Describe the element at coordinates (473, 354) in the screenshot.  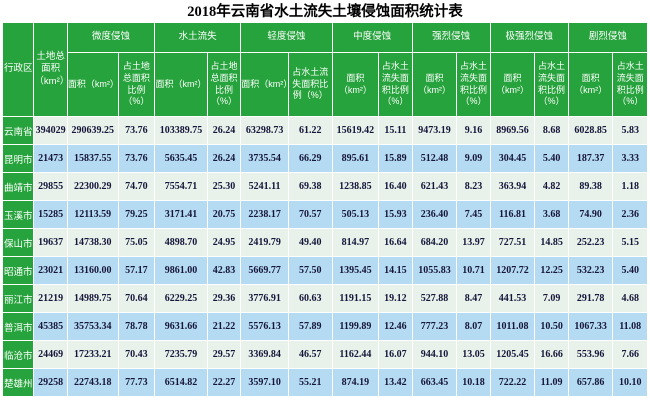
I see `value-cell: 13.05` at that location.